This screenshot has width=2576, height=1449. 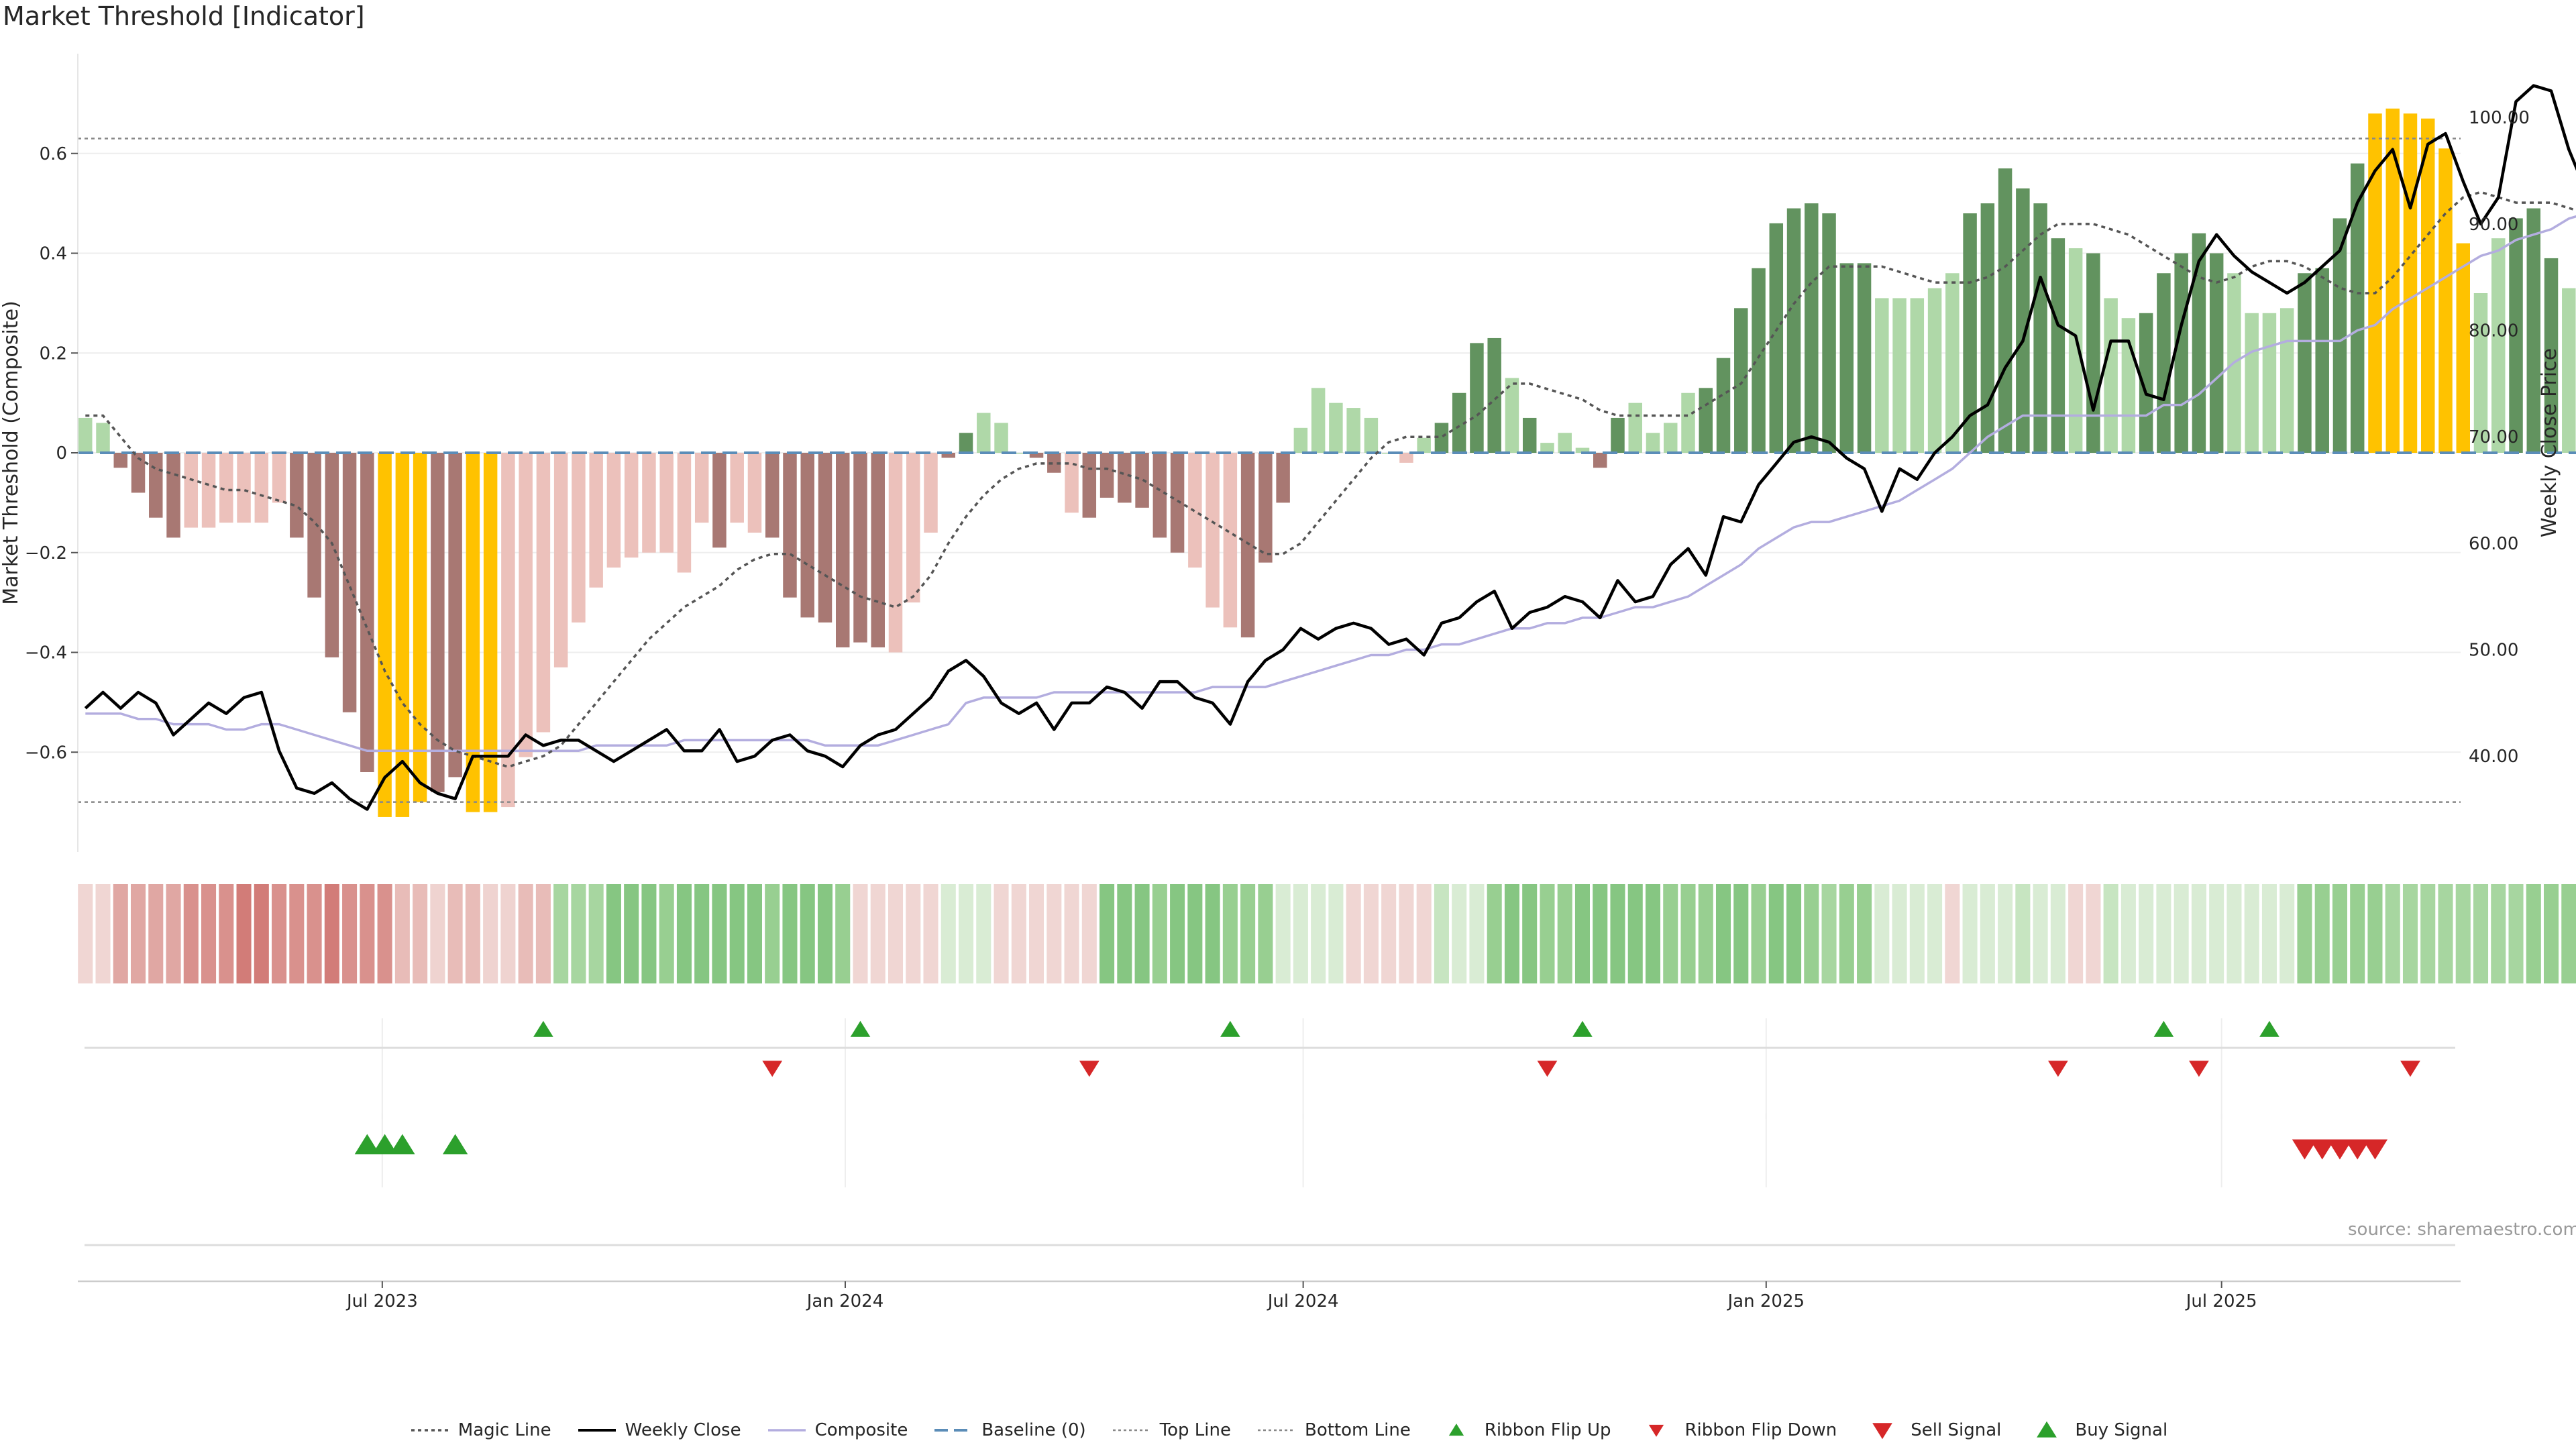 I want to click on y-right-axis-label: Weekly Close Price, so click(x=2549, y=442).